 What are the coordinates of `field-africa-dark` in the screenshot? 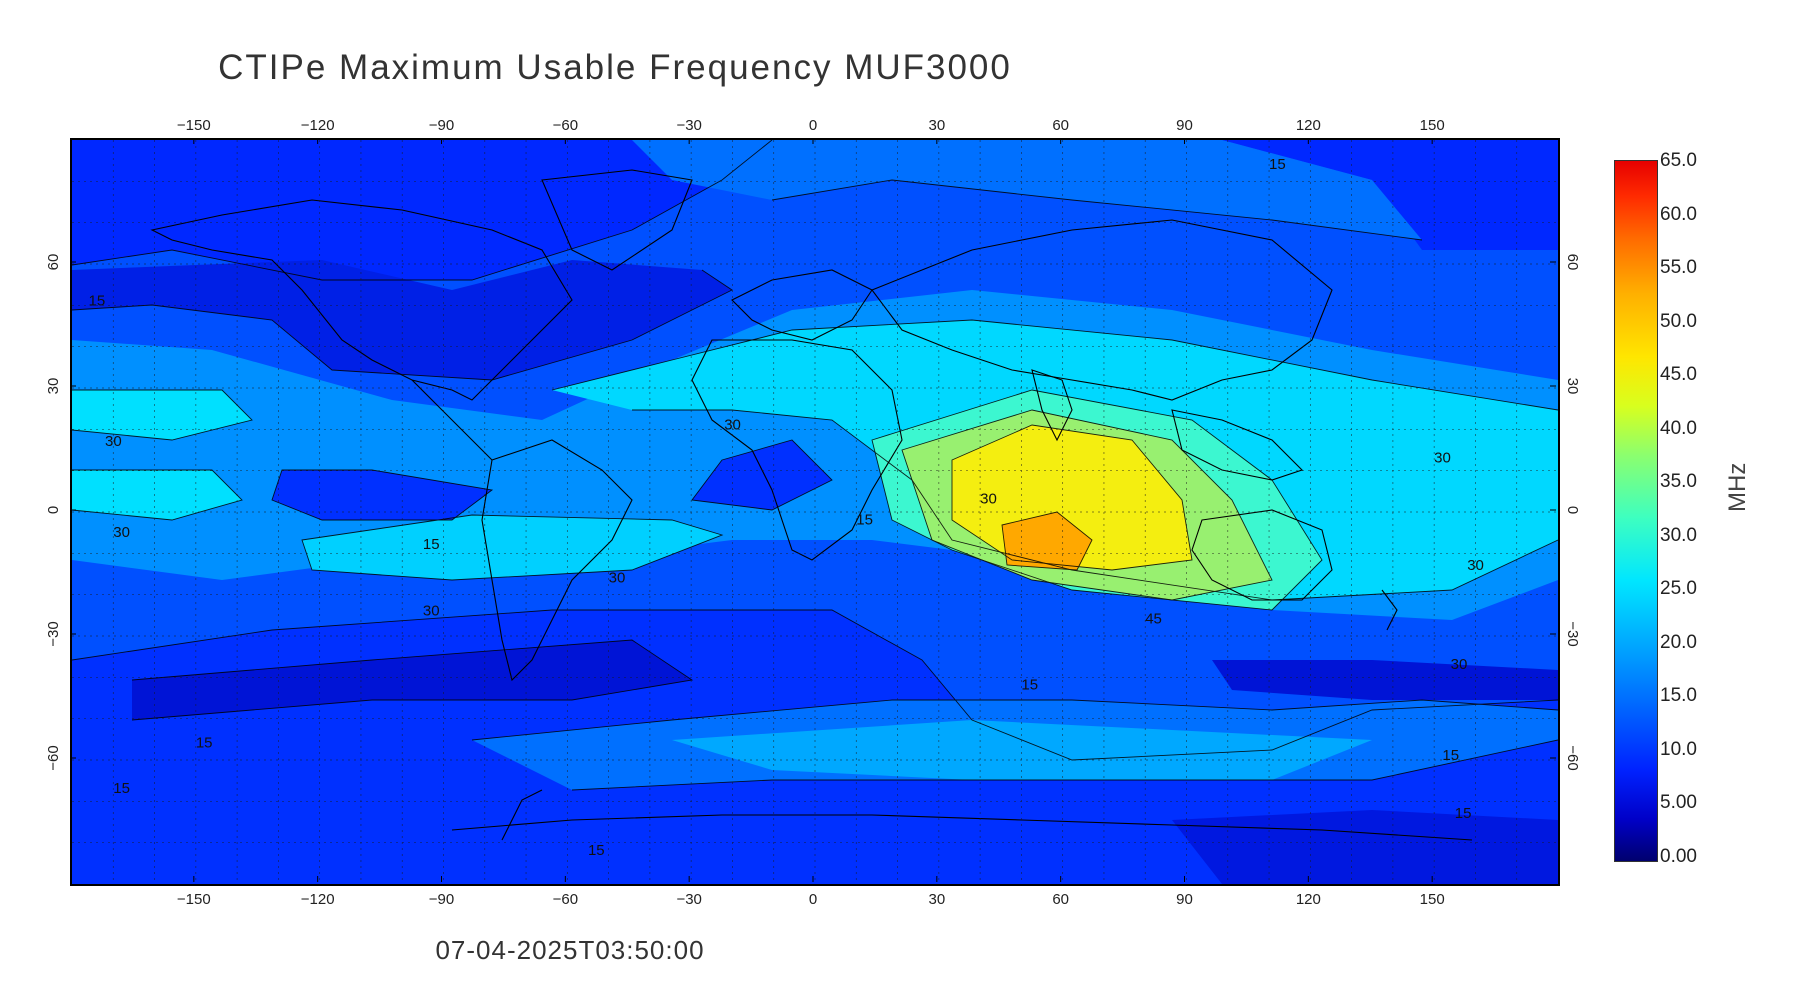 It's located at (762, 475).